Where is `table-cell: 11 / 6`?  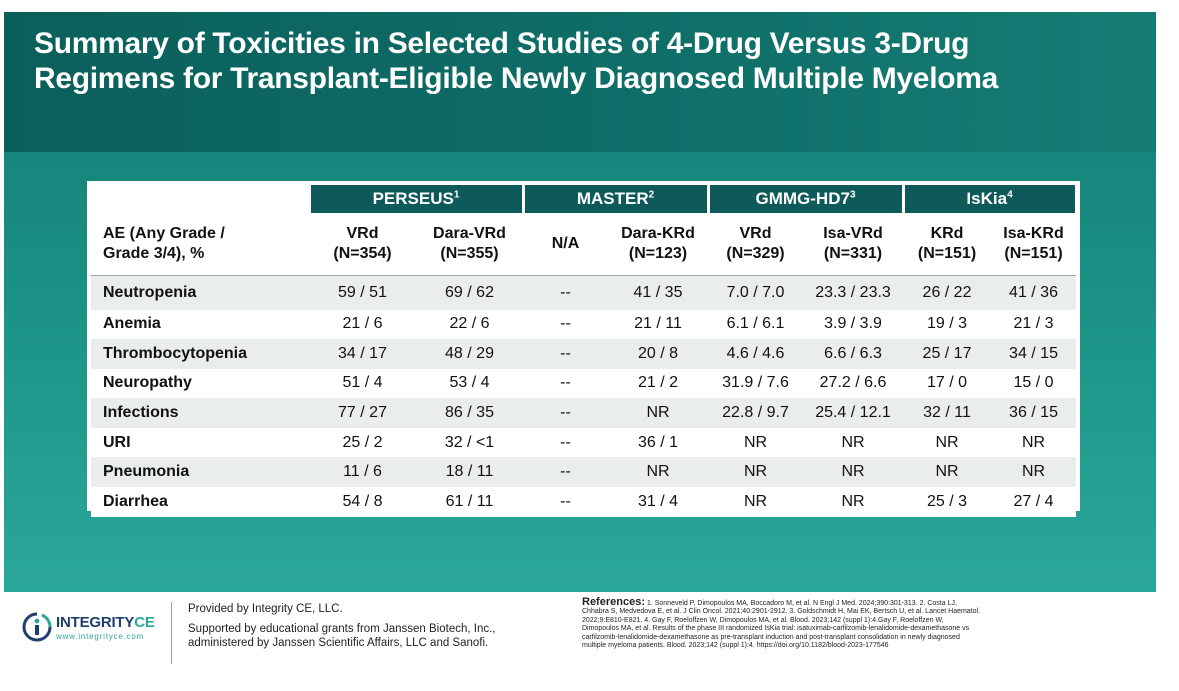 table-cell: 11 / 6 is located at coordinates (362, 472).